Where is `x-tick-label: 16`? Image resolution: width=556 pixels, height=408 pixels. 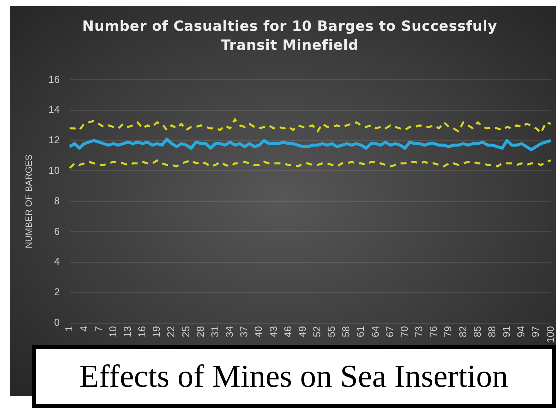
x-tick-label: 16 is located at coordinates (143, 332).